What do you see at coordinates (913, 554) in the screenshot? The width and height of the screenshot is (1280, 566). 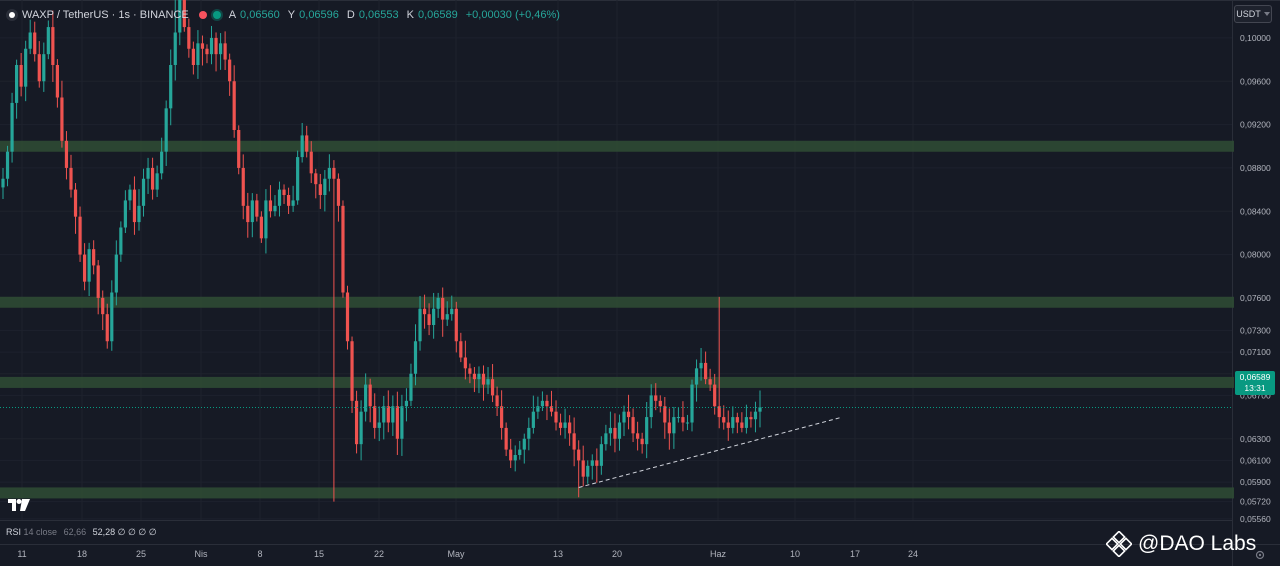 I see `x-tick-label: 24` at bounding box center [913, 554].